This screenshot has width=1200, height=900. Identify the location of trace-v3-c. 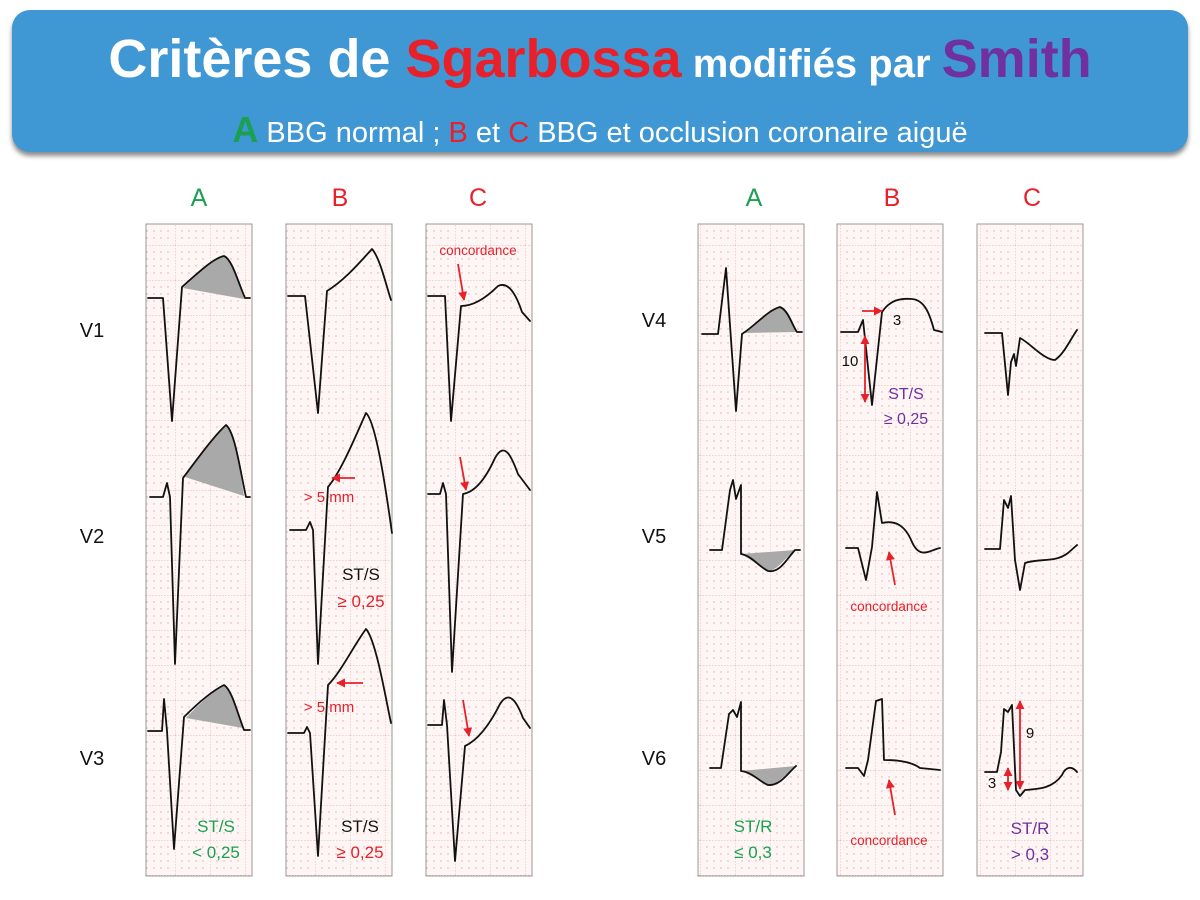
(479, 779).